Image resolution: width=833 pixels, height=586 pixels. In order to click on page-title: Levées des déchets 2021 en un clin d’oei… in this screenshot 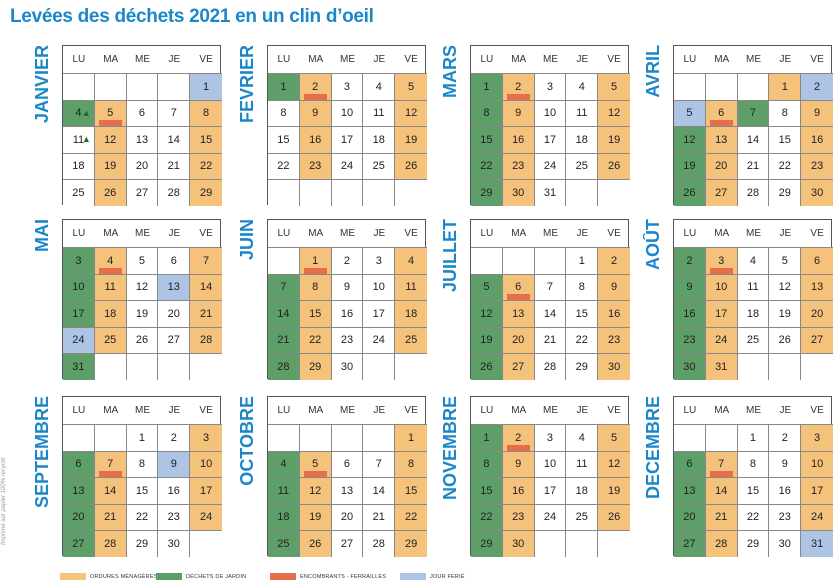, I will do `click(192, 16)`.